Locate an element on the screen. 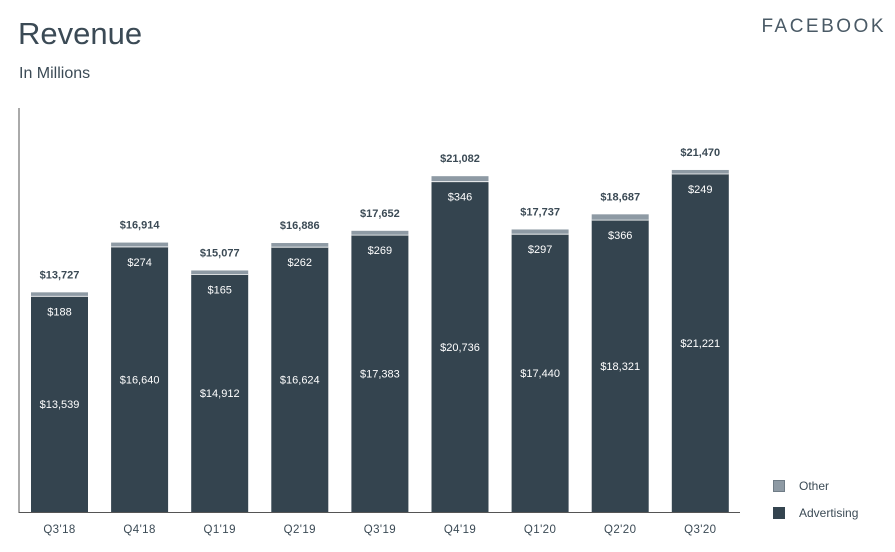 The height and width of the screenshot is (552, 895). data-label-total: $21,470 is located at coordinates (700, 153).